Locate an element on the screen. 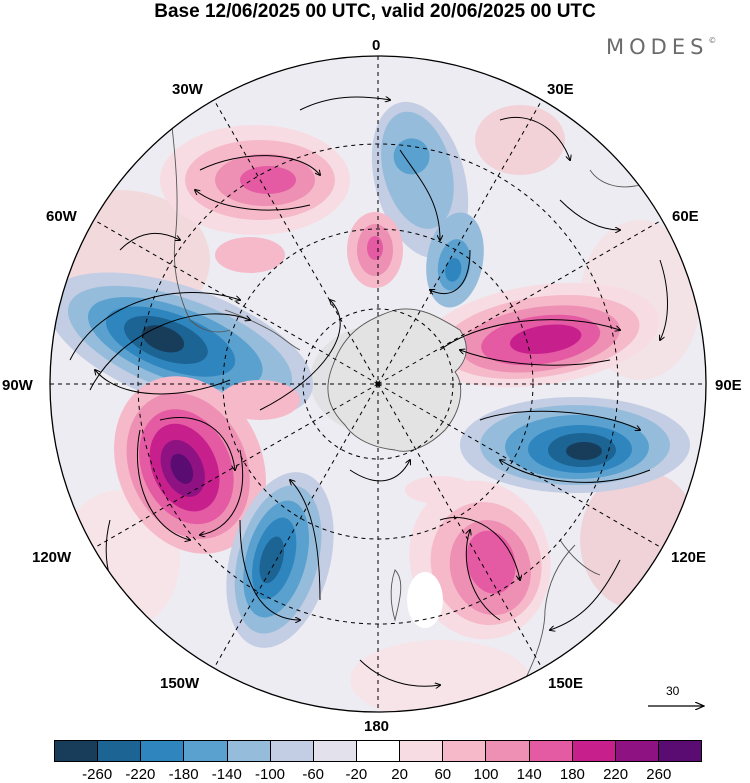  lon-label-60e: 60E is located at coordinates (685, 216).